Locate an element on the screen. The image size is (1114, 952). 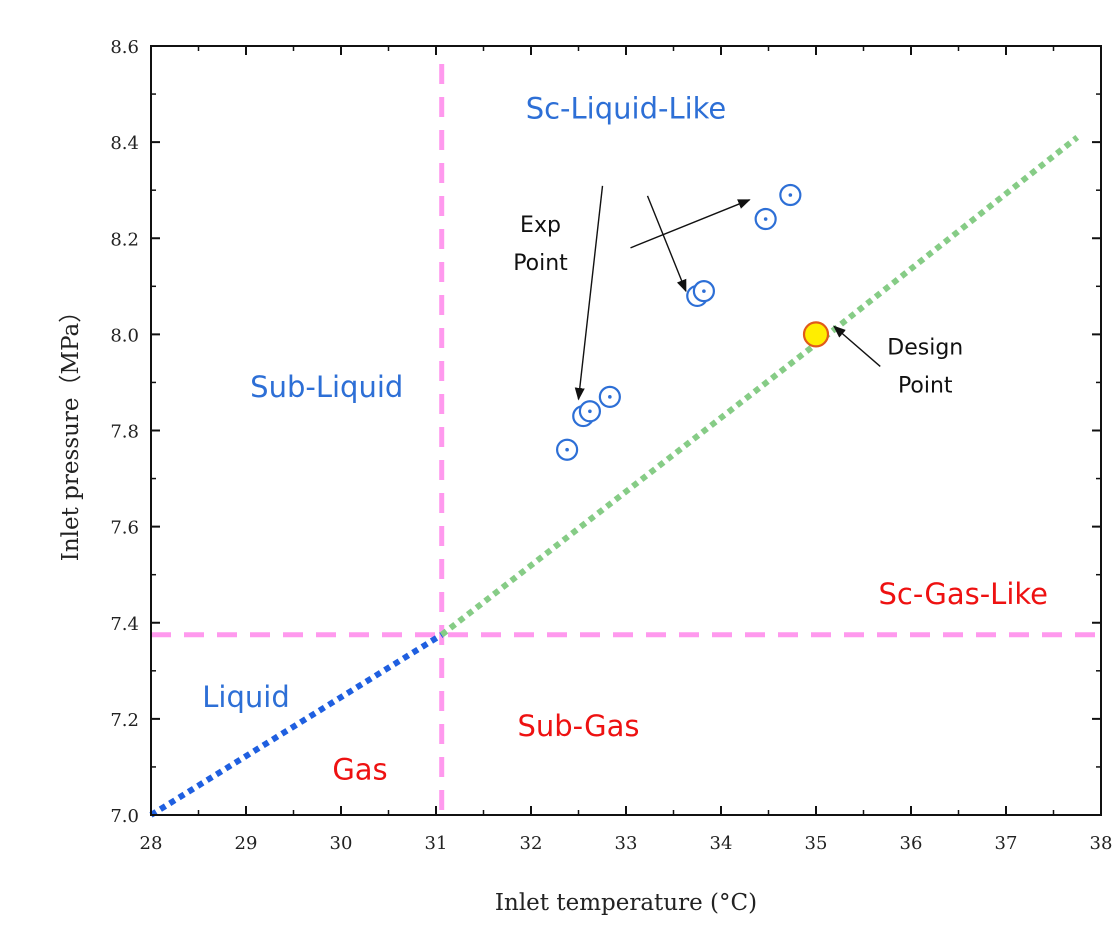
y-axis-title: Inlet pressure（MPa） is located at coordinates (71, 430).